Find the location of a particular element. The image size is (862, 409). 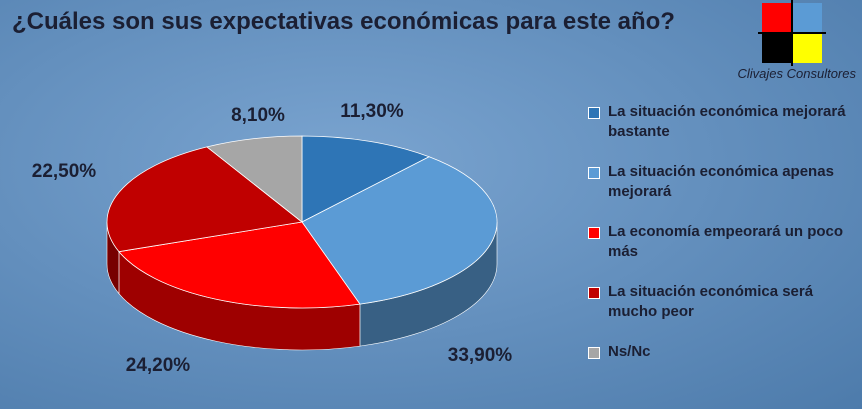

data-label: 24,20% is located at coordinates (158, 365).